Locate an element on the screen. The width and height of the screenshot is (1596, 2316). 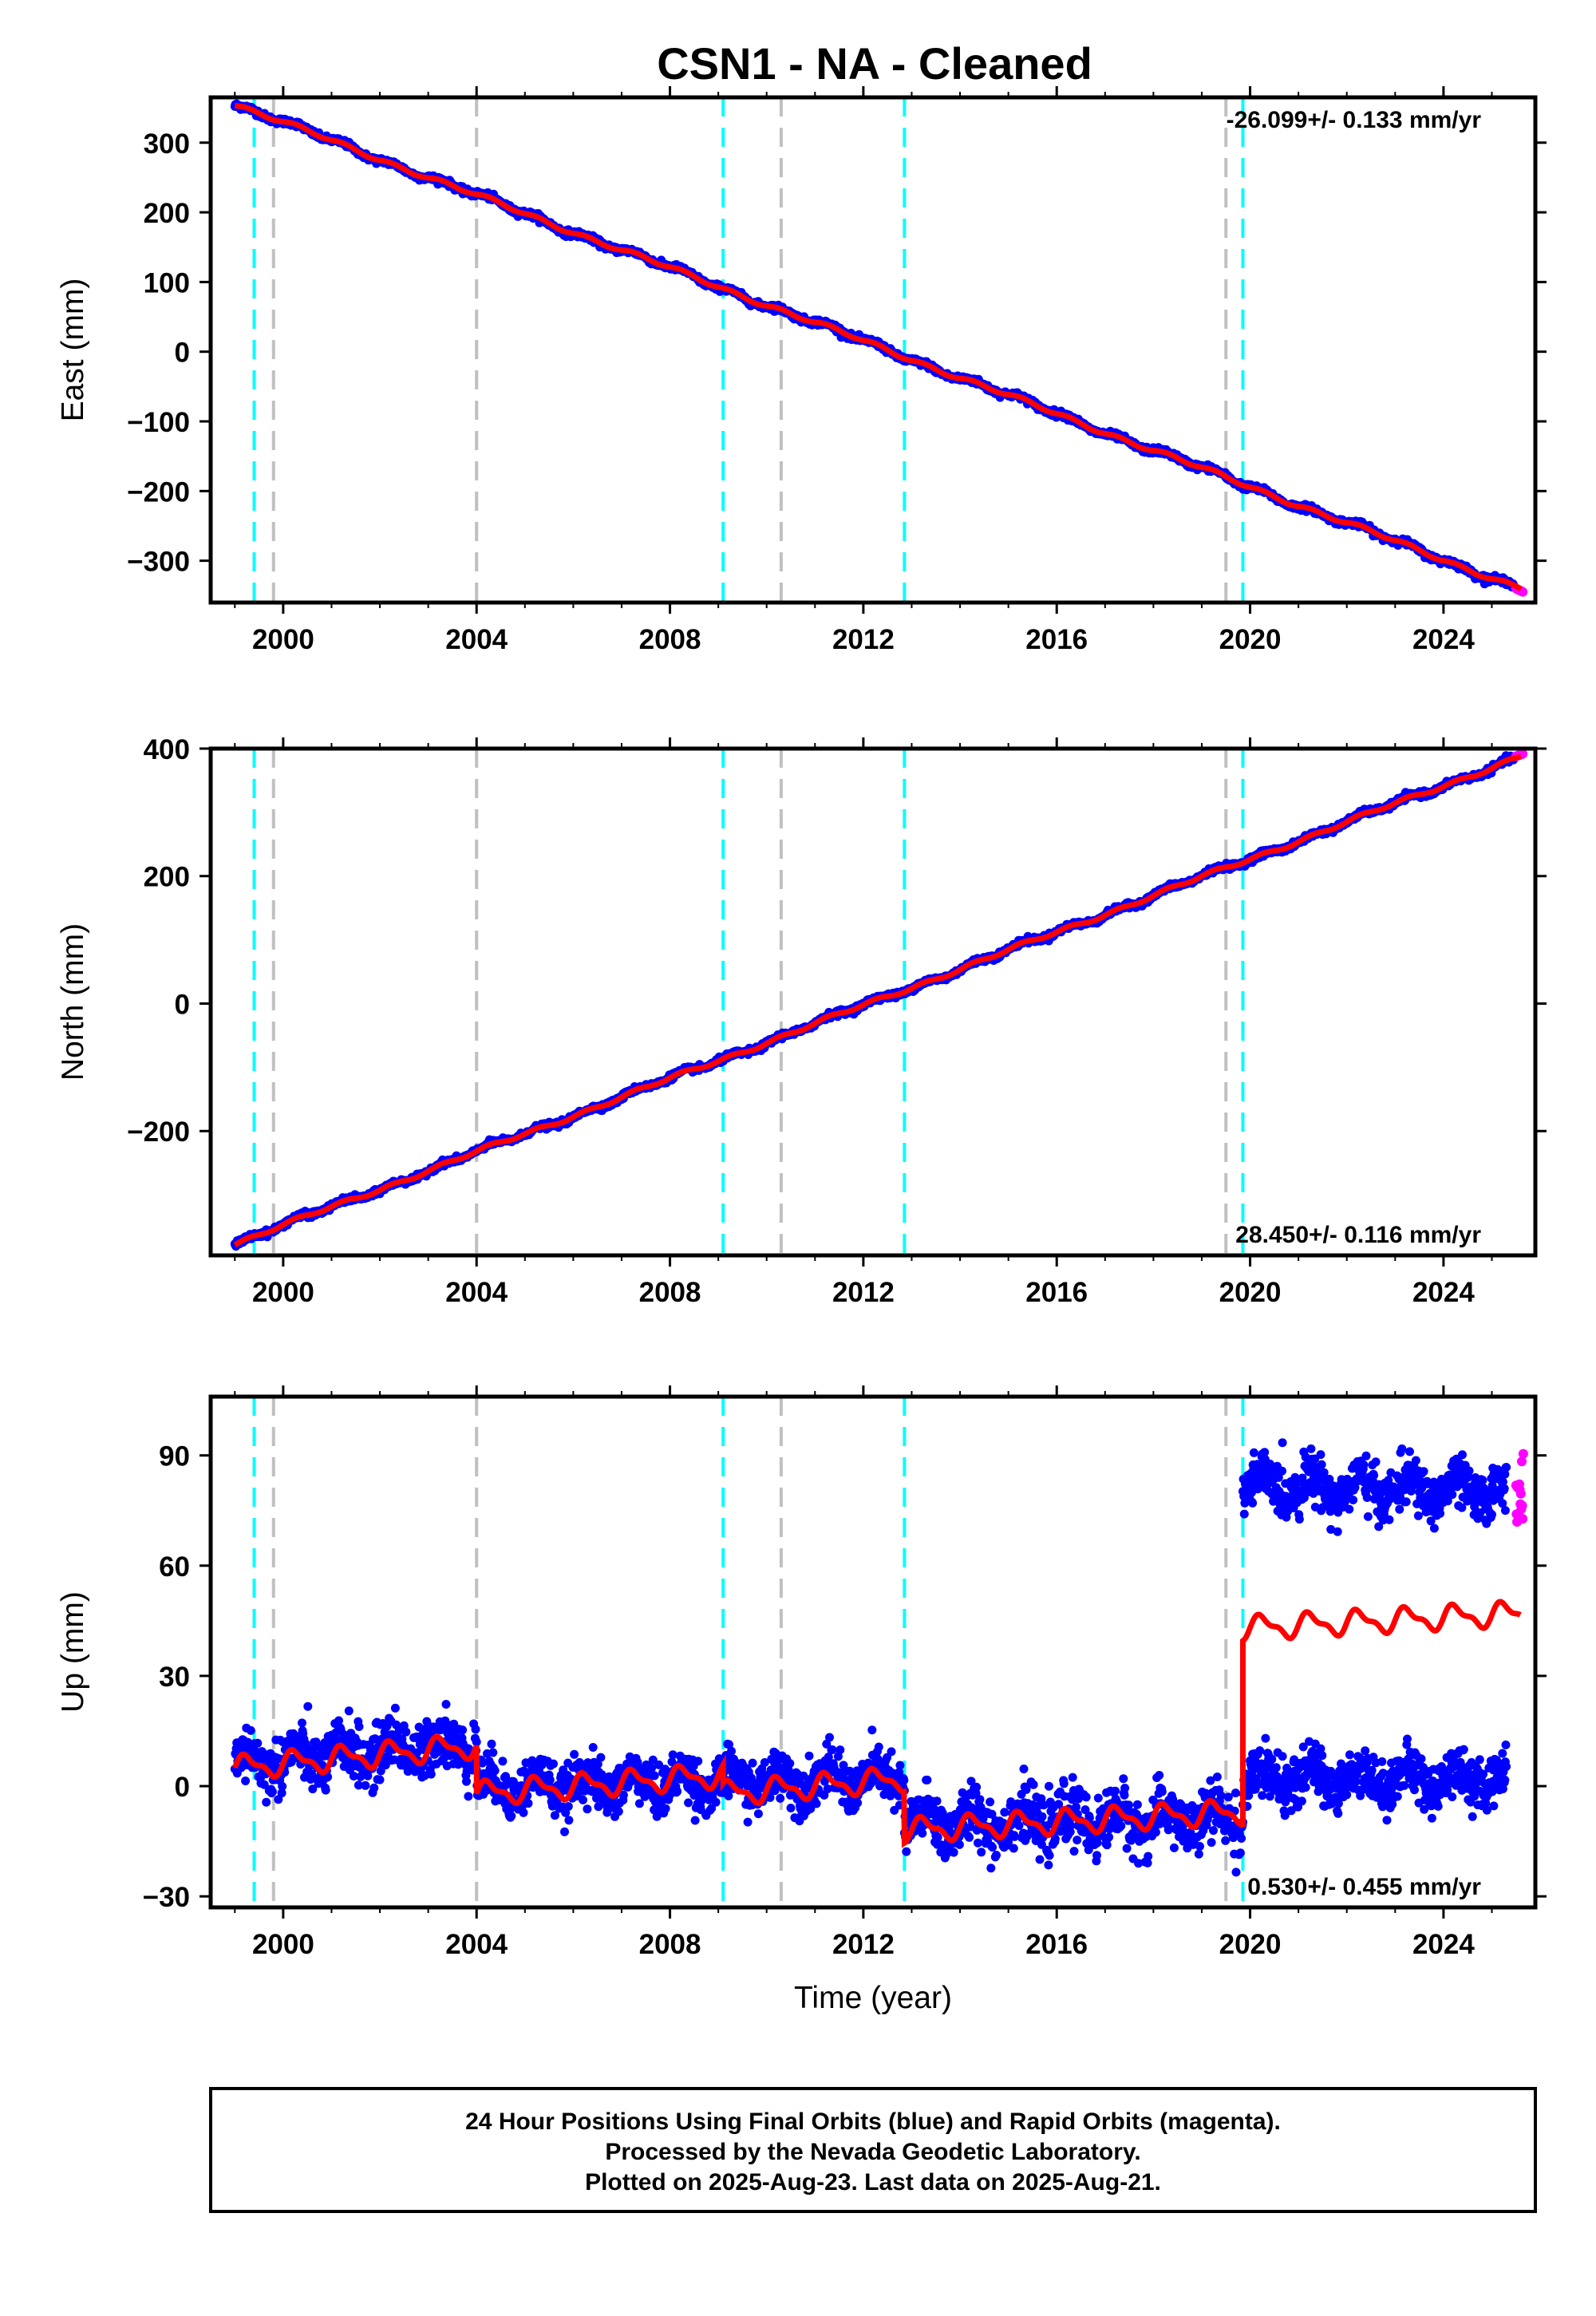
y-tick-label: −300 is located at coordinates (158, 562).